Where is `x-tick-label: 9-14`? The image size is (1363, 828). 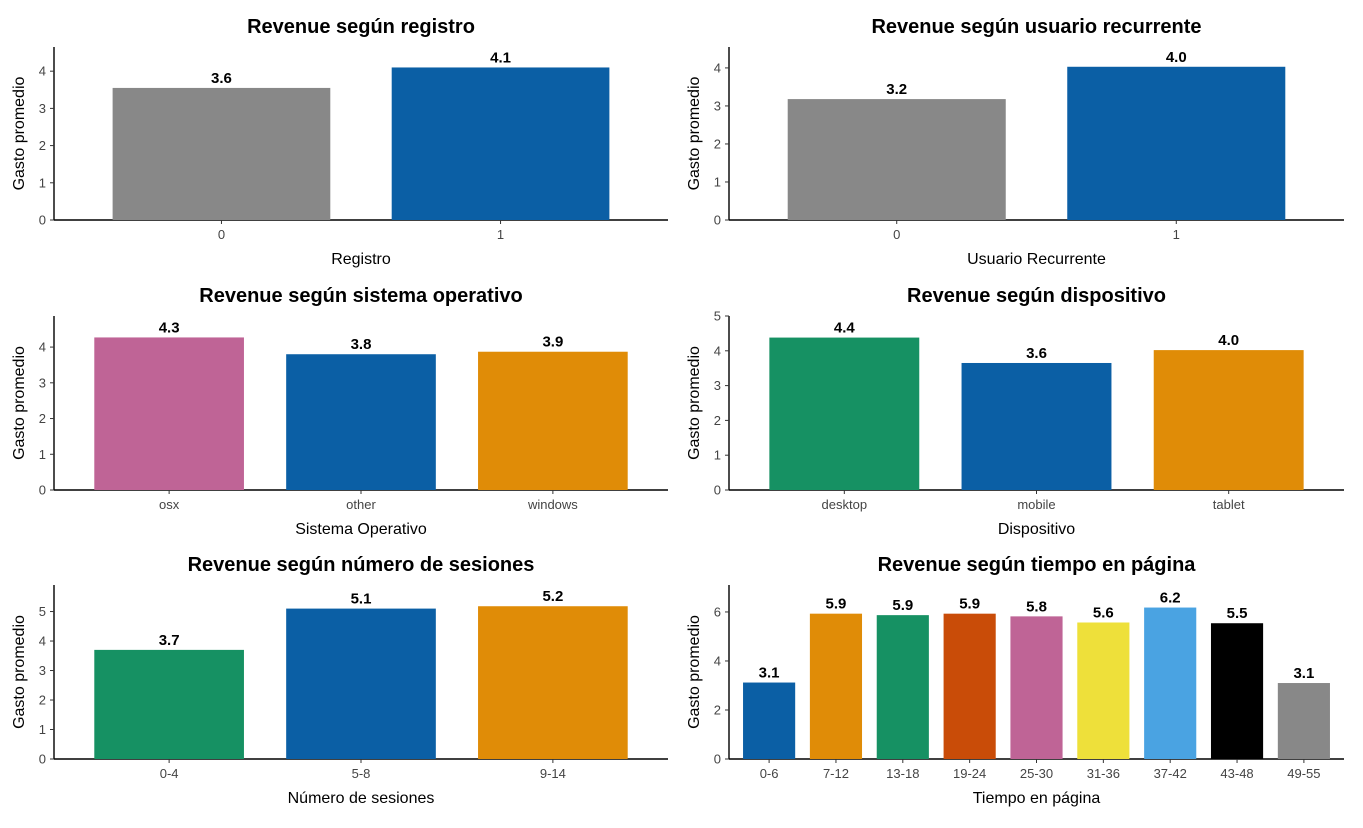
x-tick-label: 9-14 is located at coordinates (553, 773).